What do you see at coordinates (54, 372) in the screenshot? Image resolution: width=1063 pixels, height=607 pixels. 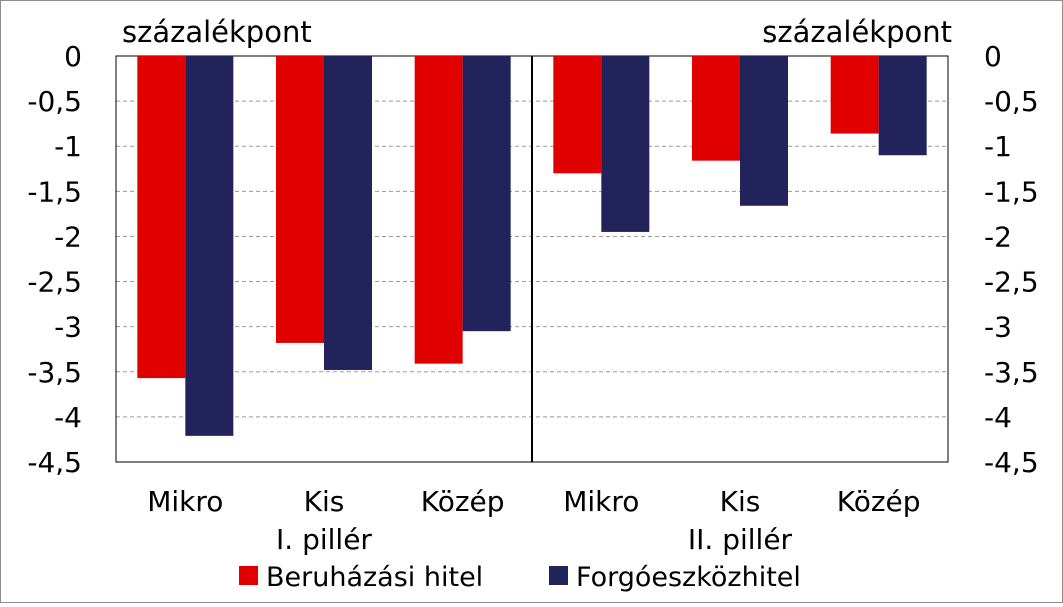 I see `y-tick-label-left: -3,5` at bounding box center [54, 372].